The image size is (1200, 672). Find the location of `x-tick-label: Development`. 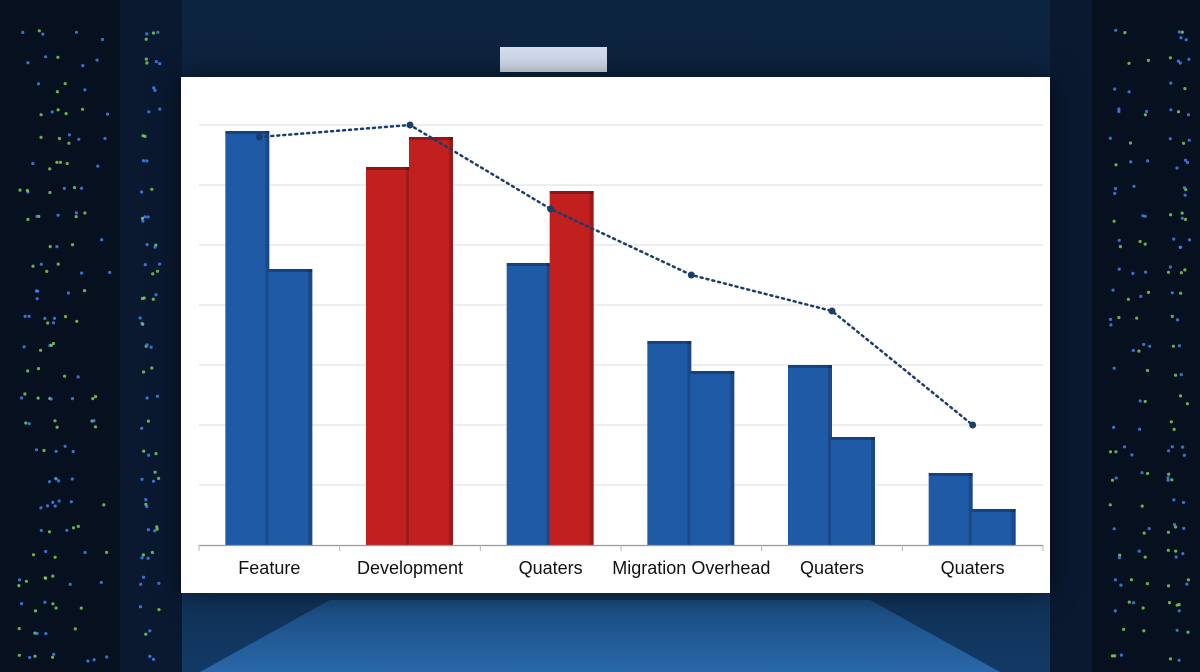

x-tick-label: Development is located at coordinates (410, 568).